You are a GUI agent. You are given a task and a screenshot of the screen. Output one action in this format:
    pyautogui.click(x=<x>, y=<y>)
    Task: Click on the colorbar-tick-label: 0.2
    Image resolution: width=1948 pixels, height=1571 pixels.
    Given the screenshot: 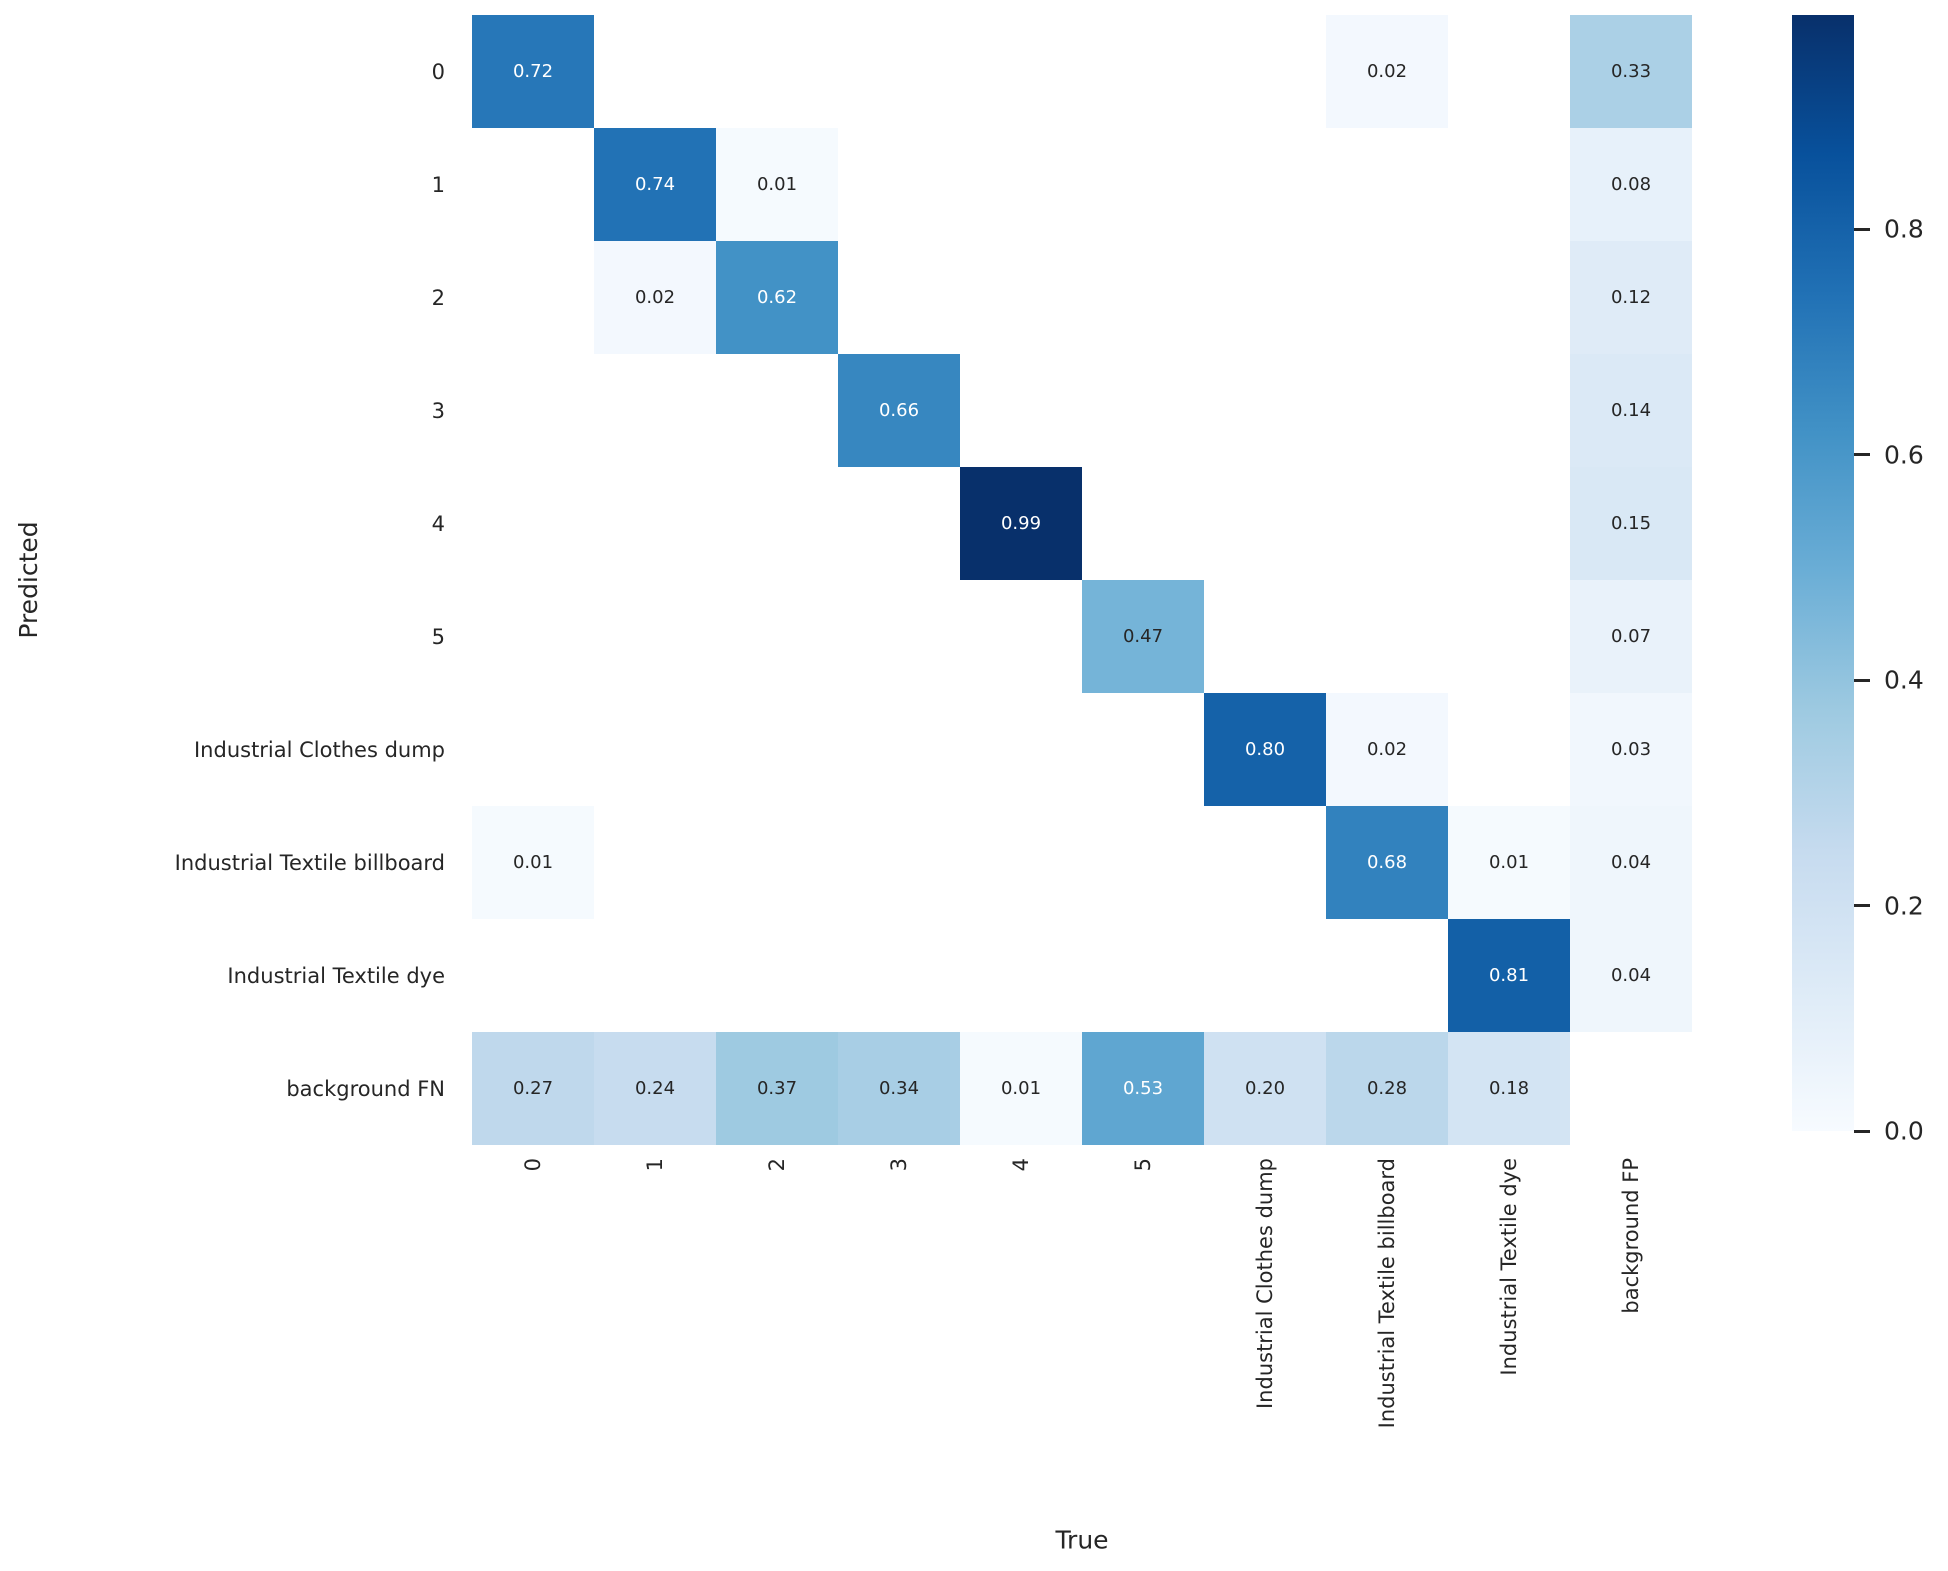 What is the action you would take?
    pyautogui.click(x=1904, y=906)
    